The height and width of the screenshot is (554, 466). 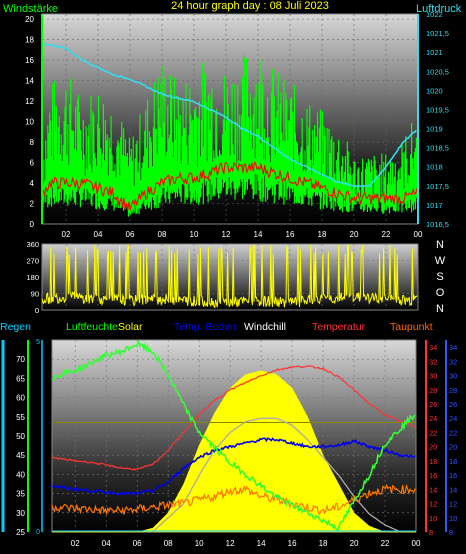 What do you see at coordinates (434, 205) in the screenshot?
I see `pressure-tick-label: 1017` at bounding box center [434, 205].